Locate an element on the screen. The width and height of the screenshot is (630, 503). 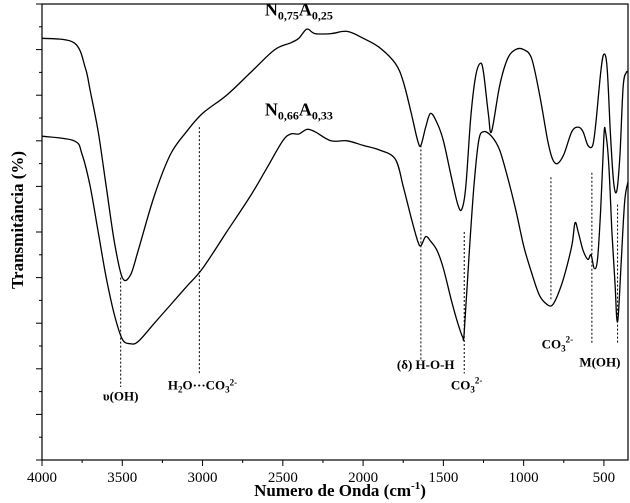
x-tick-label: 3000 is located at coordinates (203, 478).